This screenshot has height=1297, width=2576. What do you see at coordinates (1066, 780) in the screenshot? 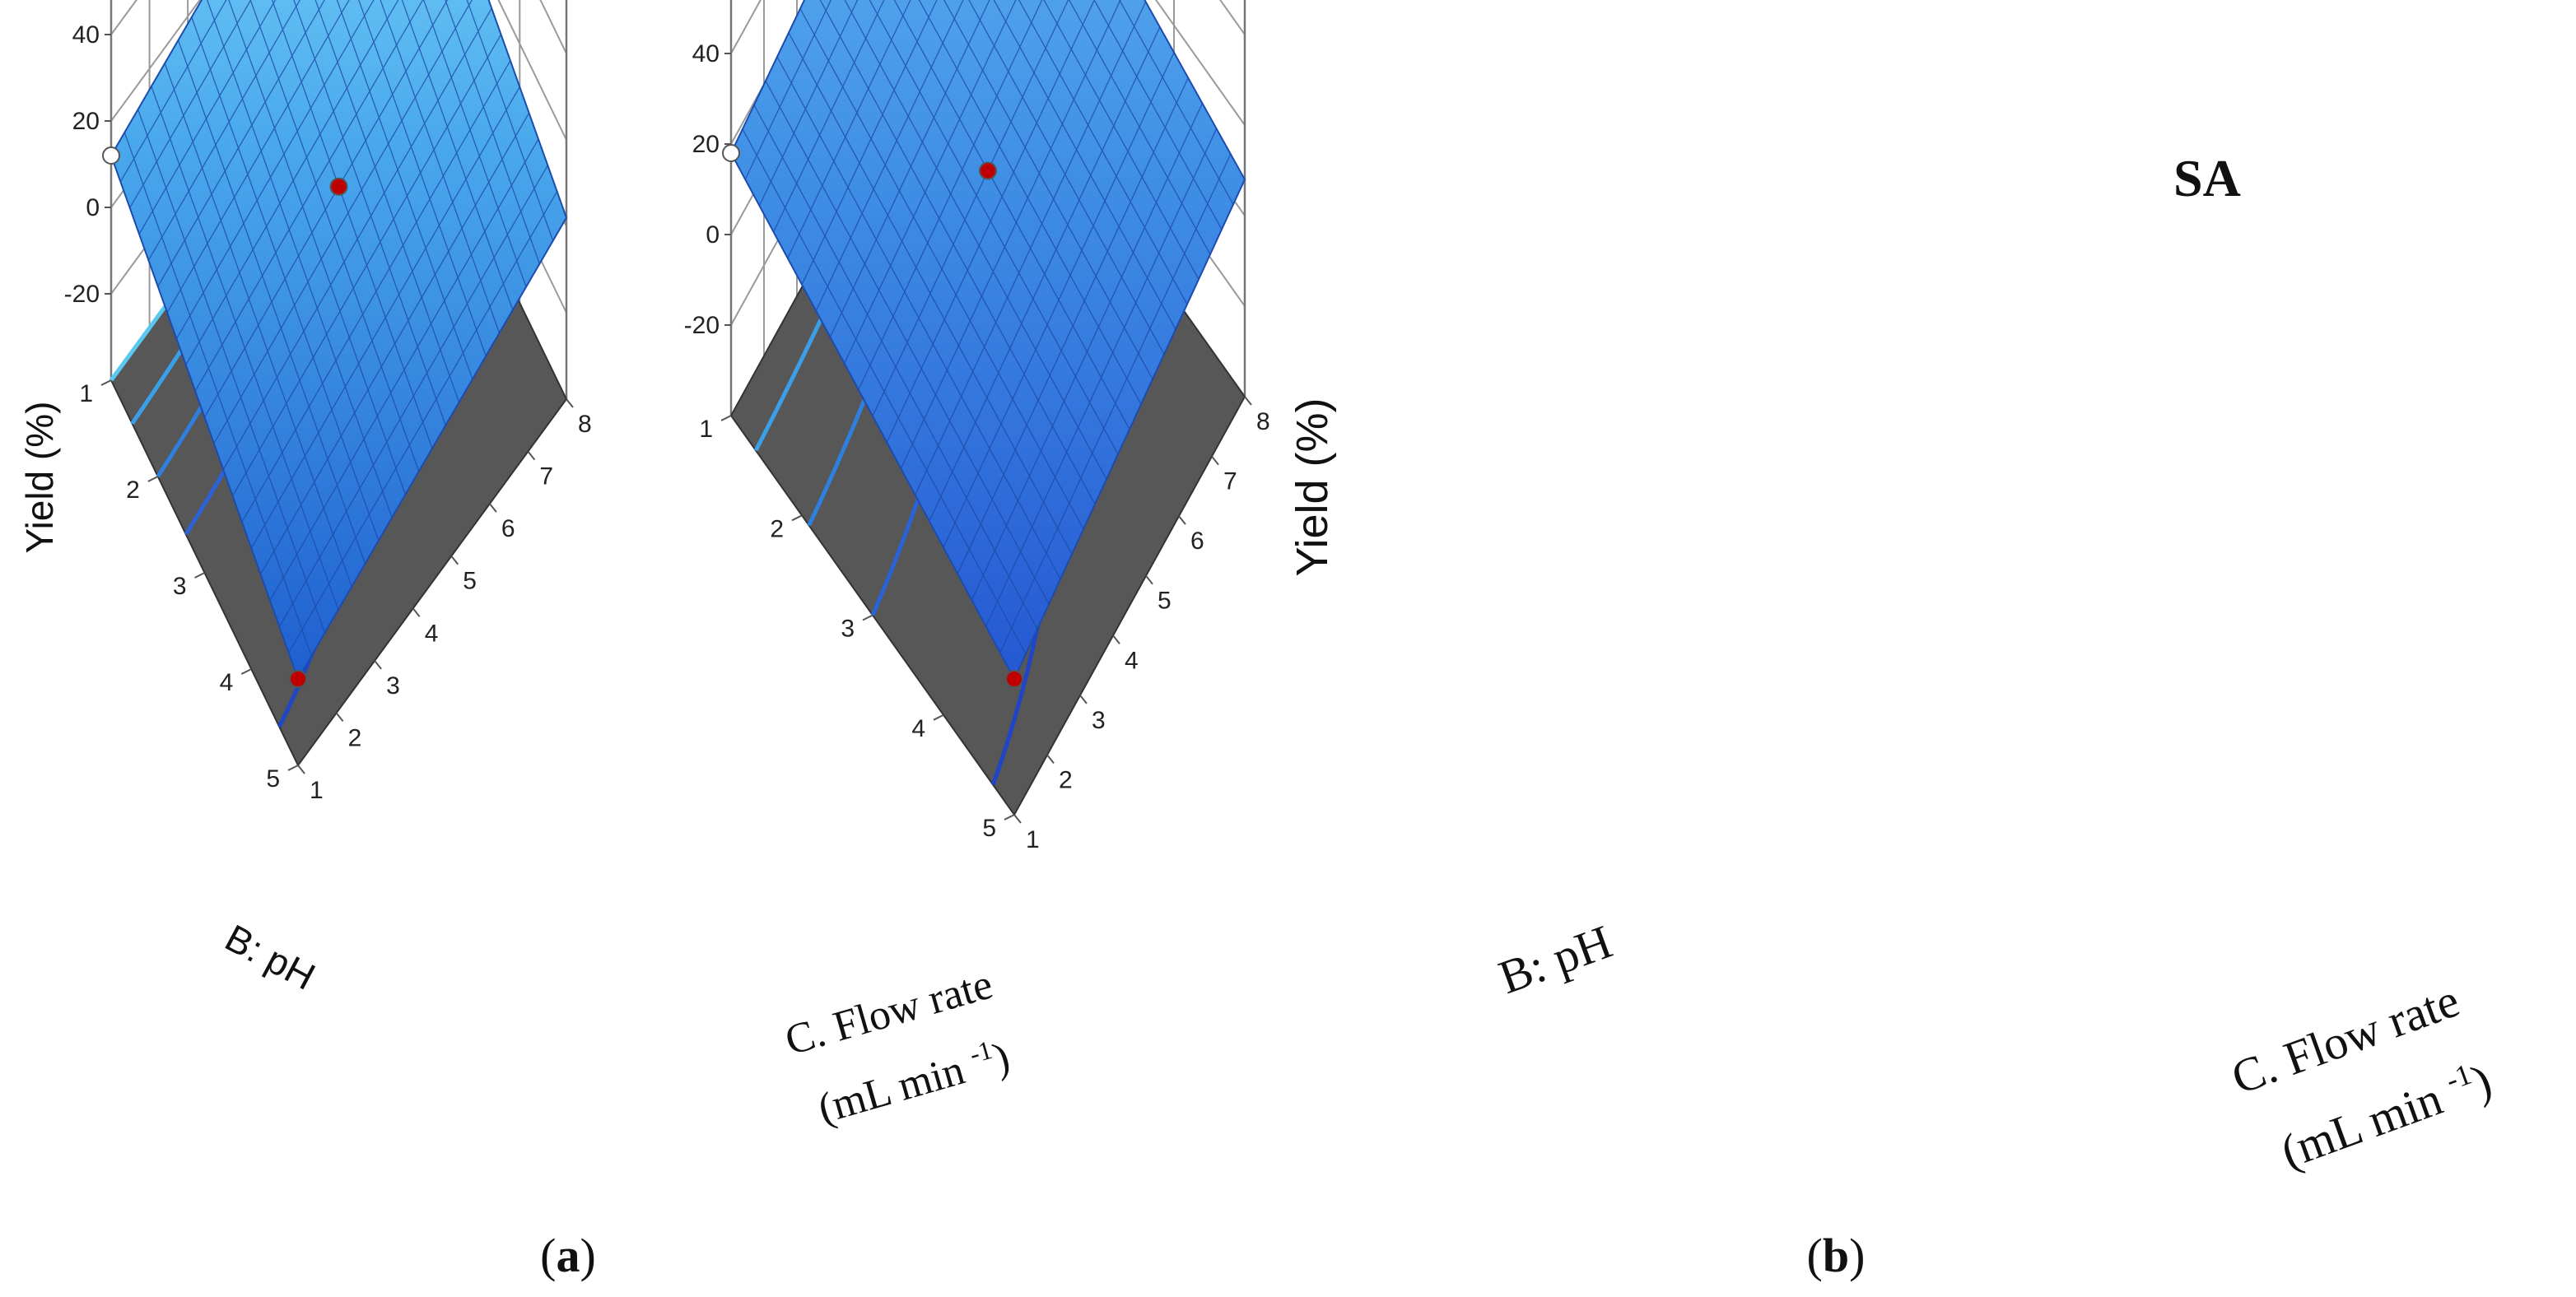
I see `panel-b-flow-tick: 2` at bounding box center [1066, 780].